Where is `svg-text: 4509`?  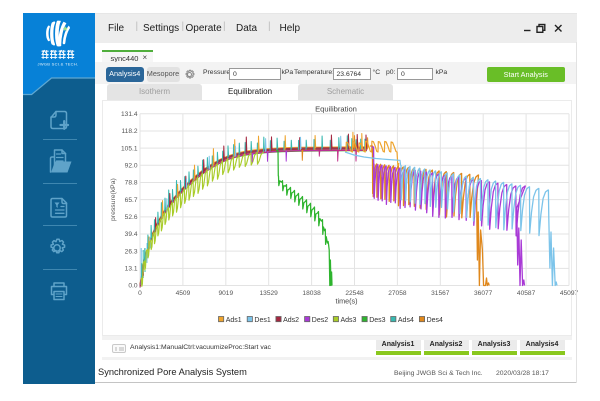 svg-text: 4509 is located at coordinates (183, 293).